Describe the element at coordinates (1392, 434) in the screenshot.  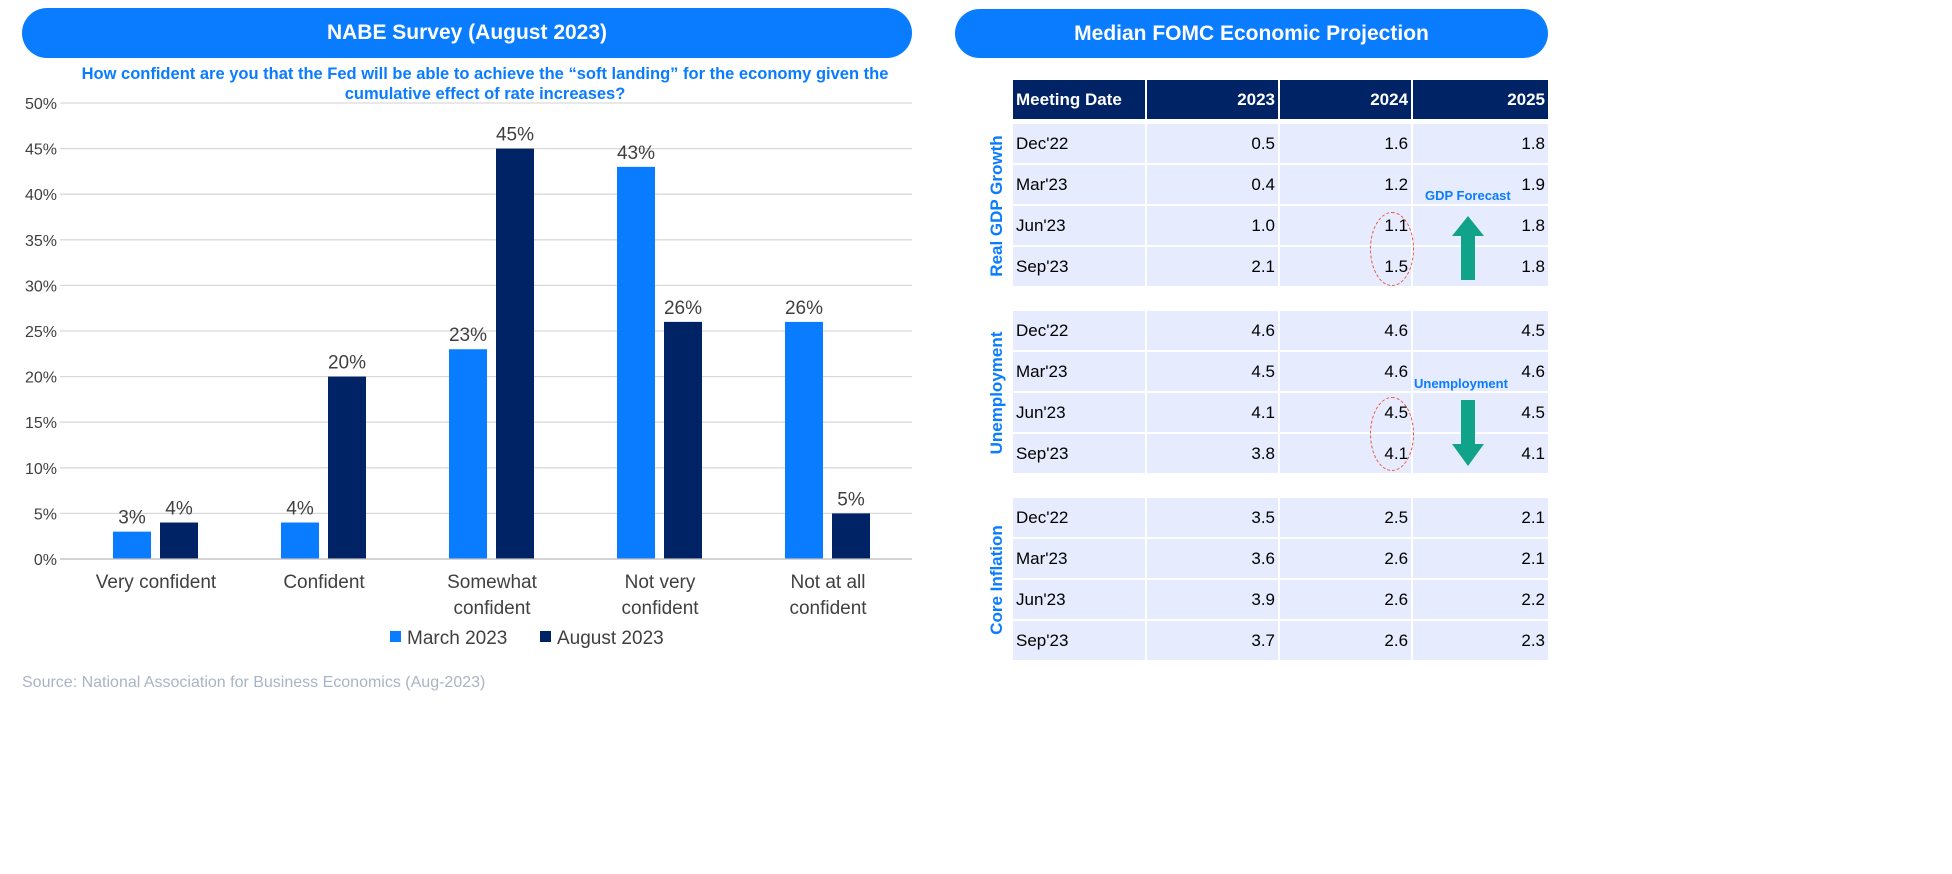
I see `highlight-ellipse-unemployment` at that location.